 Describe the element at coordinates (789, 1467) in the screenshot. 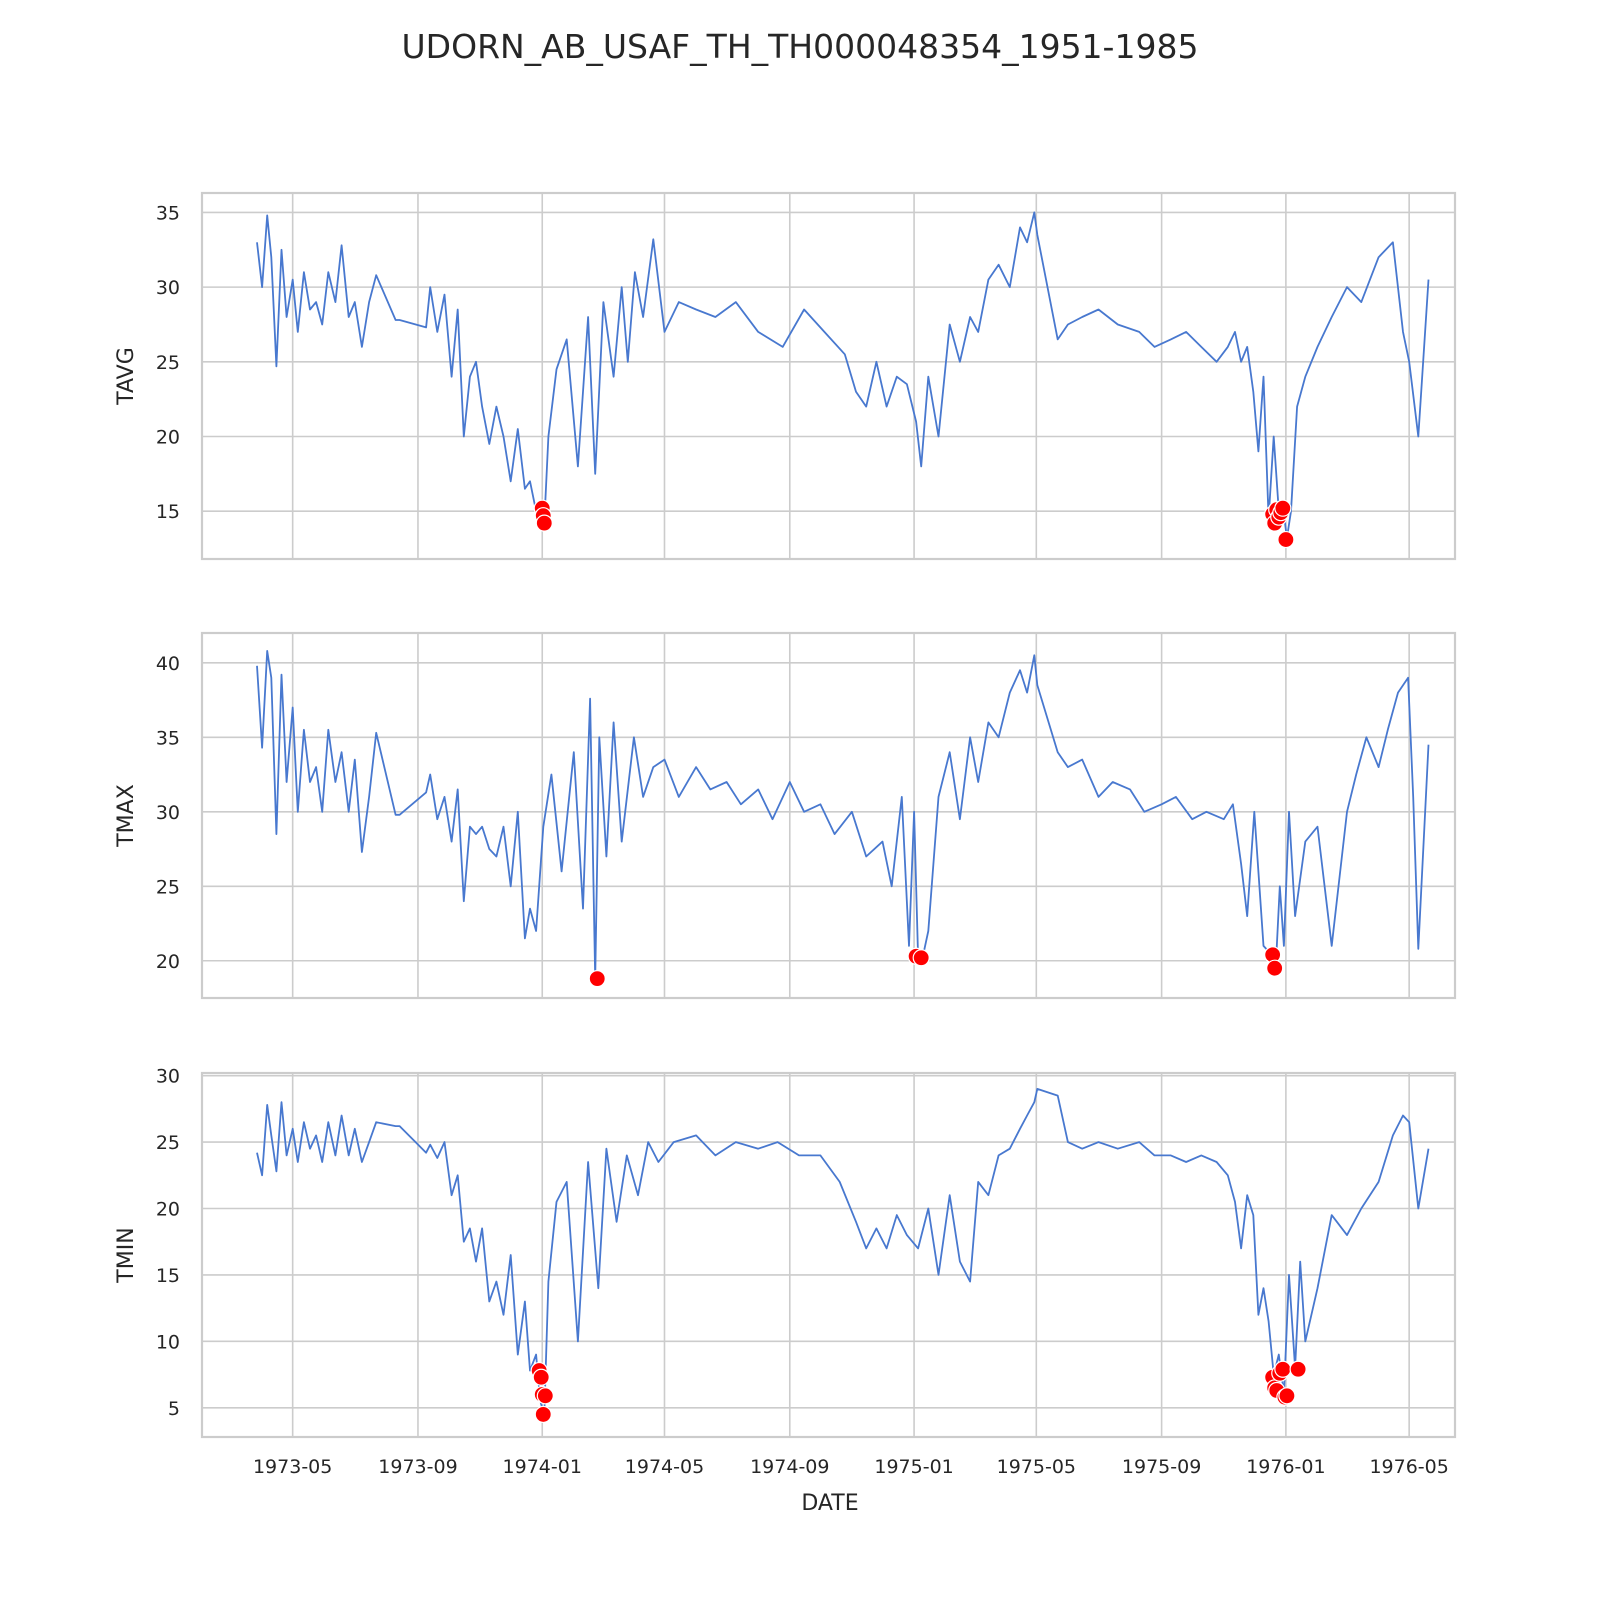

I see `x-tick-label: 1974-09` at that location.